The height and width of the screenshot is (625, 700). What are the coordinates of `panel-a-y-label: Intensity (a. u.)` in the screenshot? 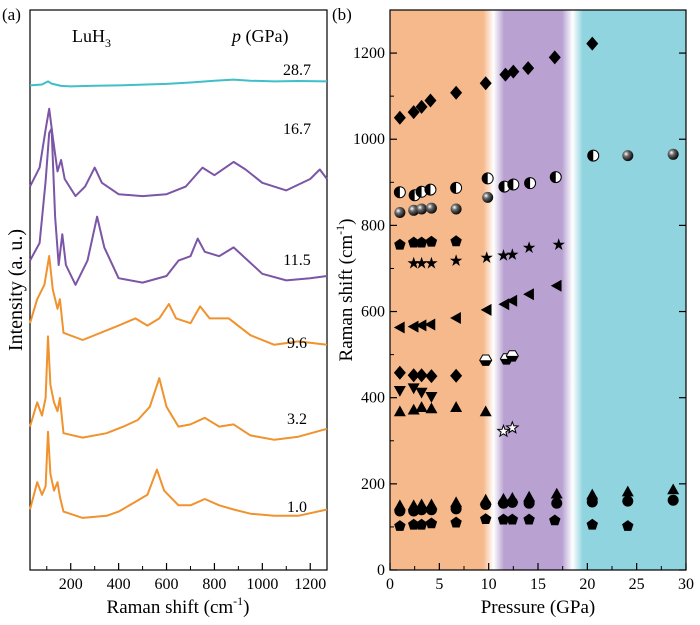 It's located at (16, 290).